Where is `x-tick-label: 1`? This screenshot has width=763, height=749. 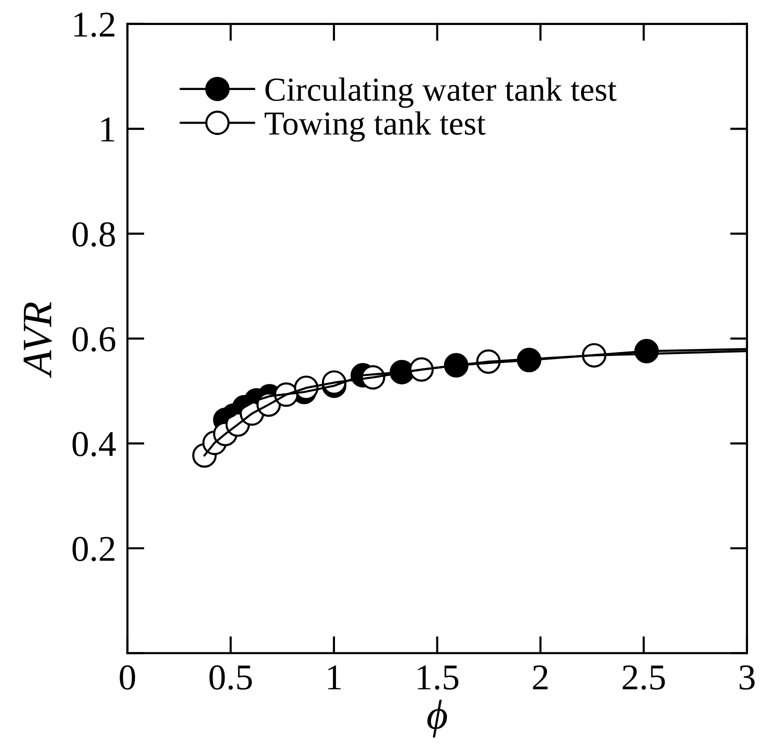
x-tick-label: 1 is located at coordinates (334, 677).